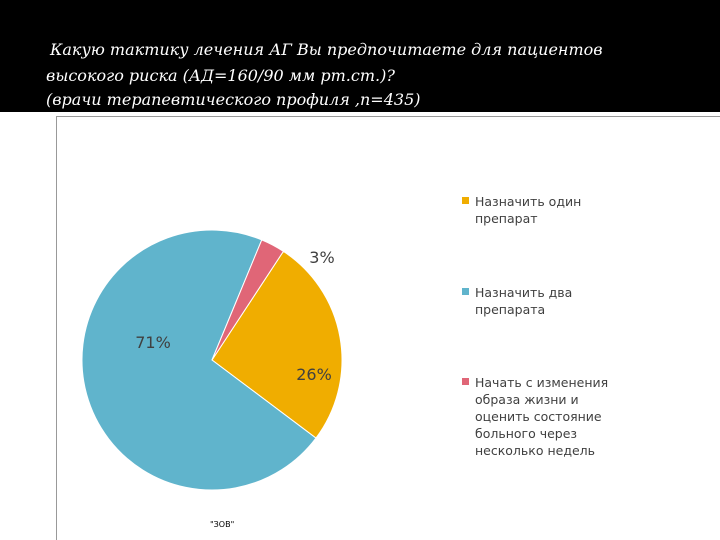  I want to click on slice-lifestyle, so click(248, 300).